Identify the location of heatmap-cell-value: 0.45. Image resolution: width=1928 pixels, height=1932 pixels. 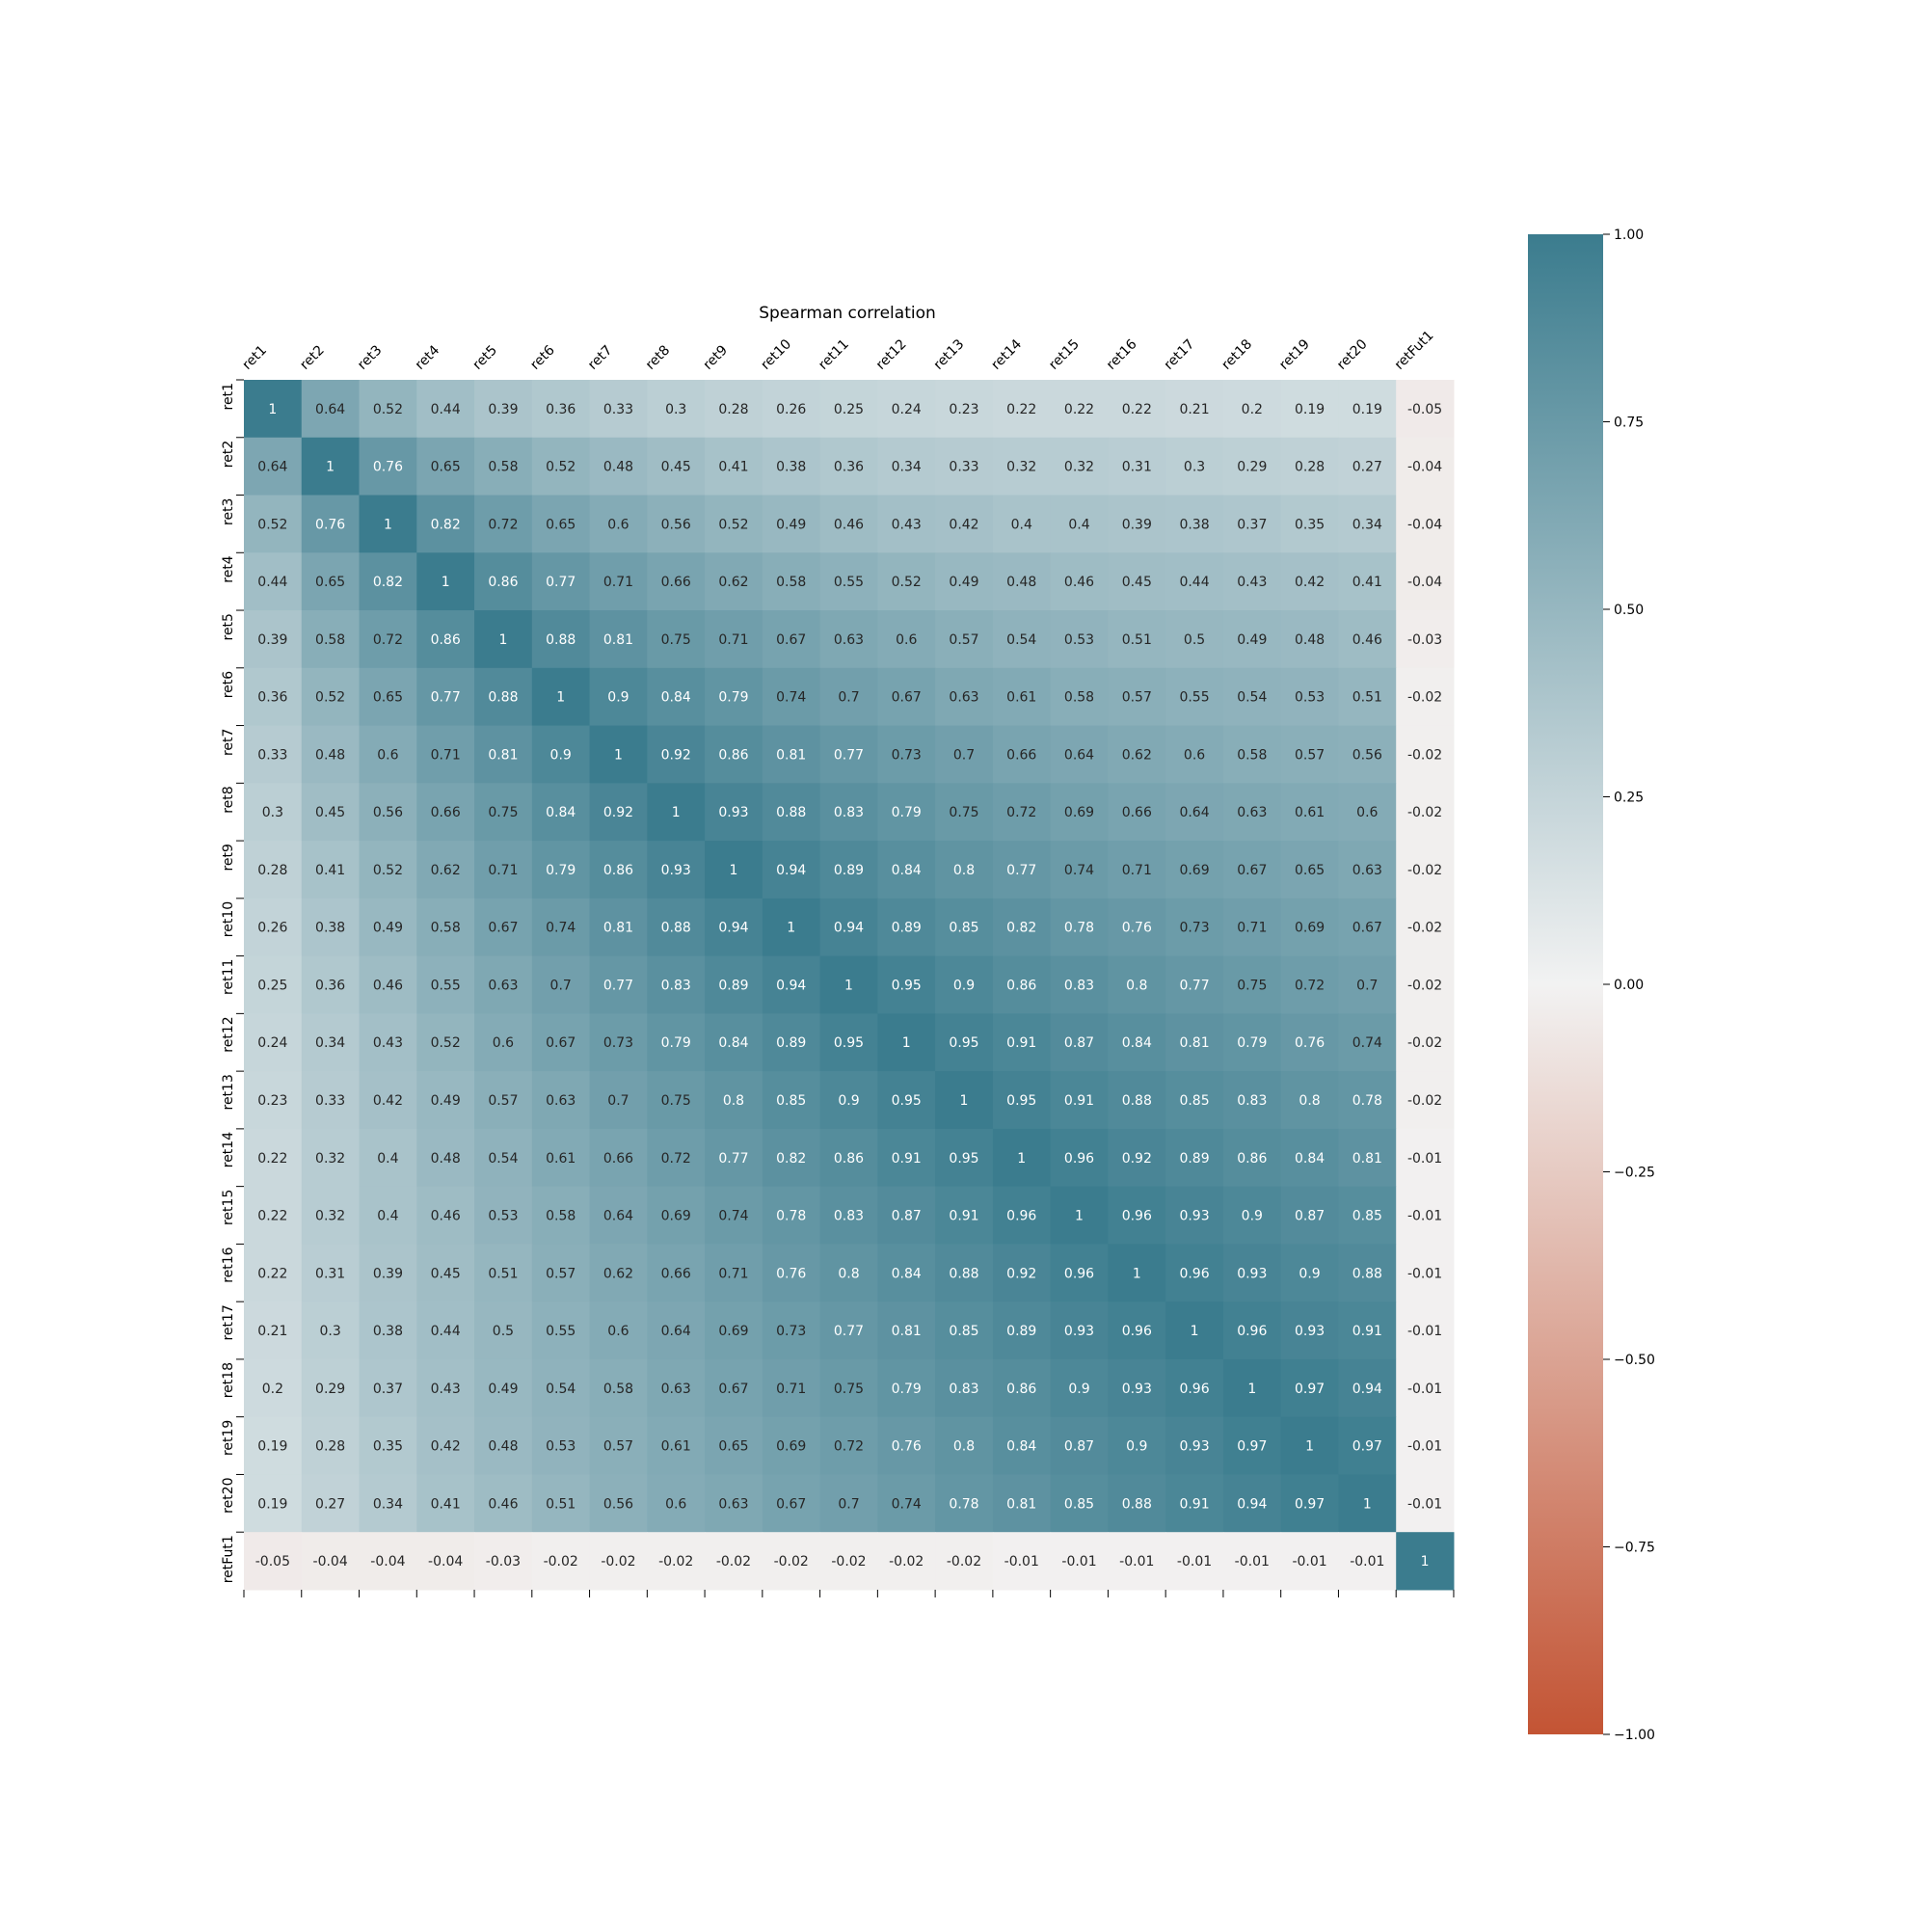
(1137, 582).